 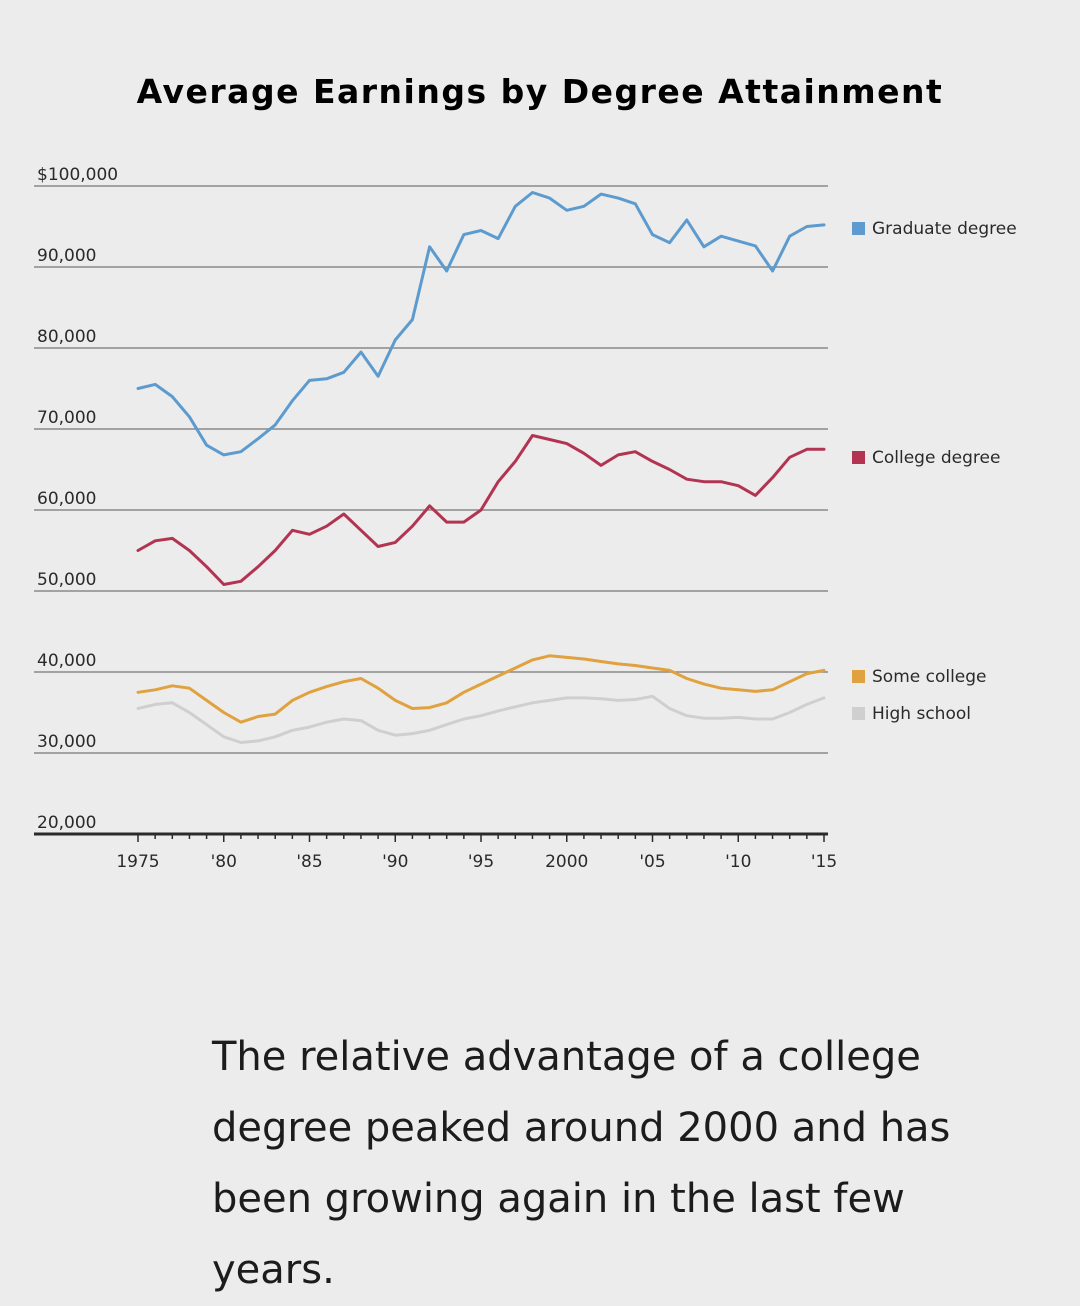 I want to click on legend-label: Graduate degree, so click(x=944, y=229).